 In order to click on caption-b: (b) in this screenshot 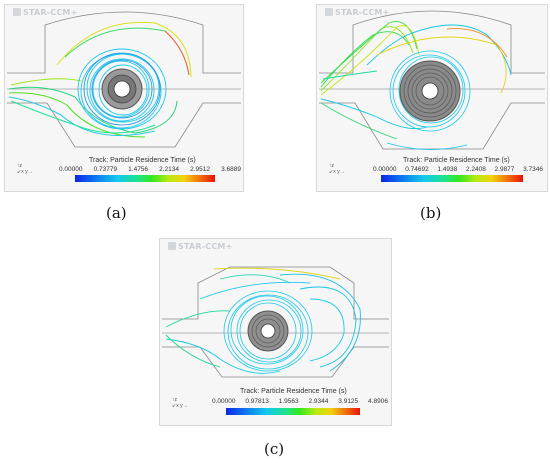, I will do `click(431, 213)`.